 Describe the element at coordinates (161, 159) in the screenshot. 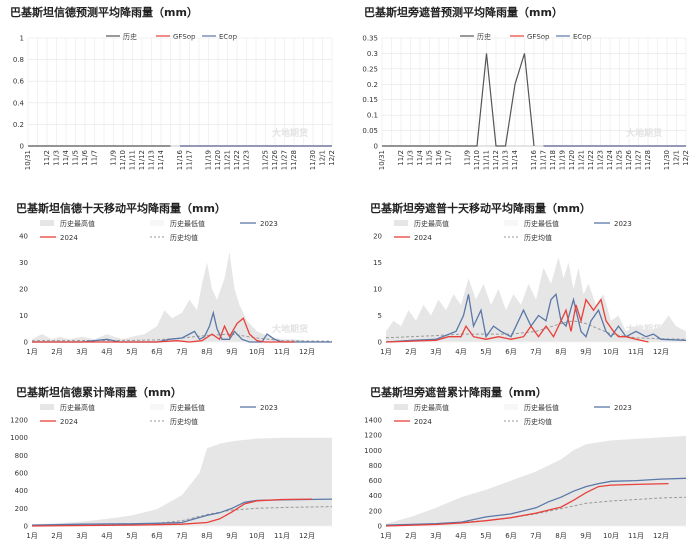

I see `x-tick-label: 11/14` at that location.